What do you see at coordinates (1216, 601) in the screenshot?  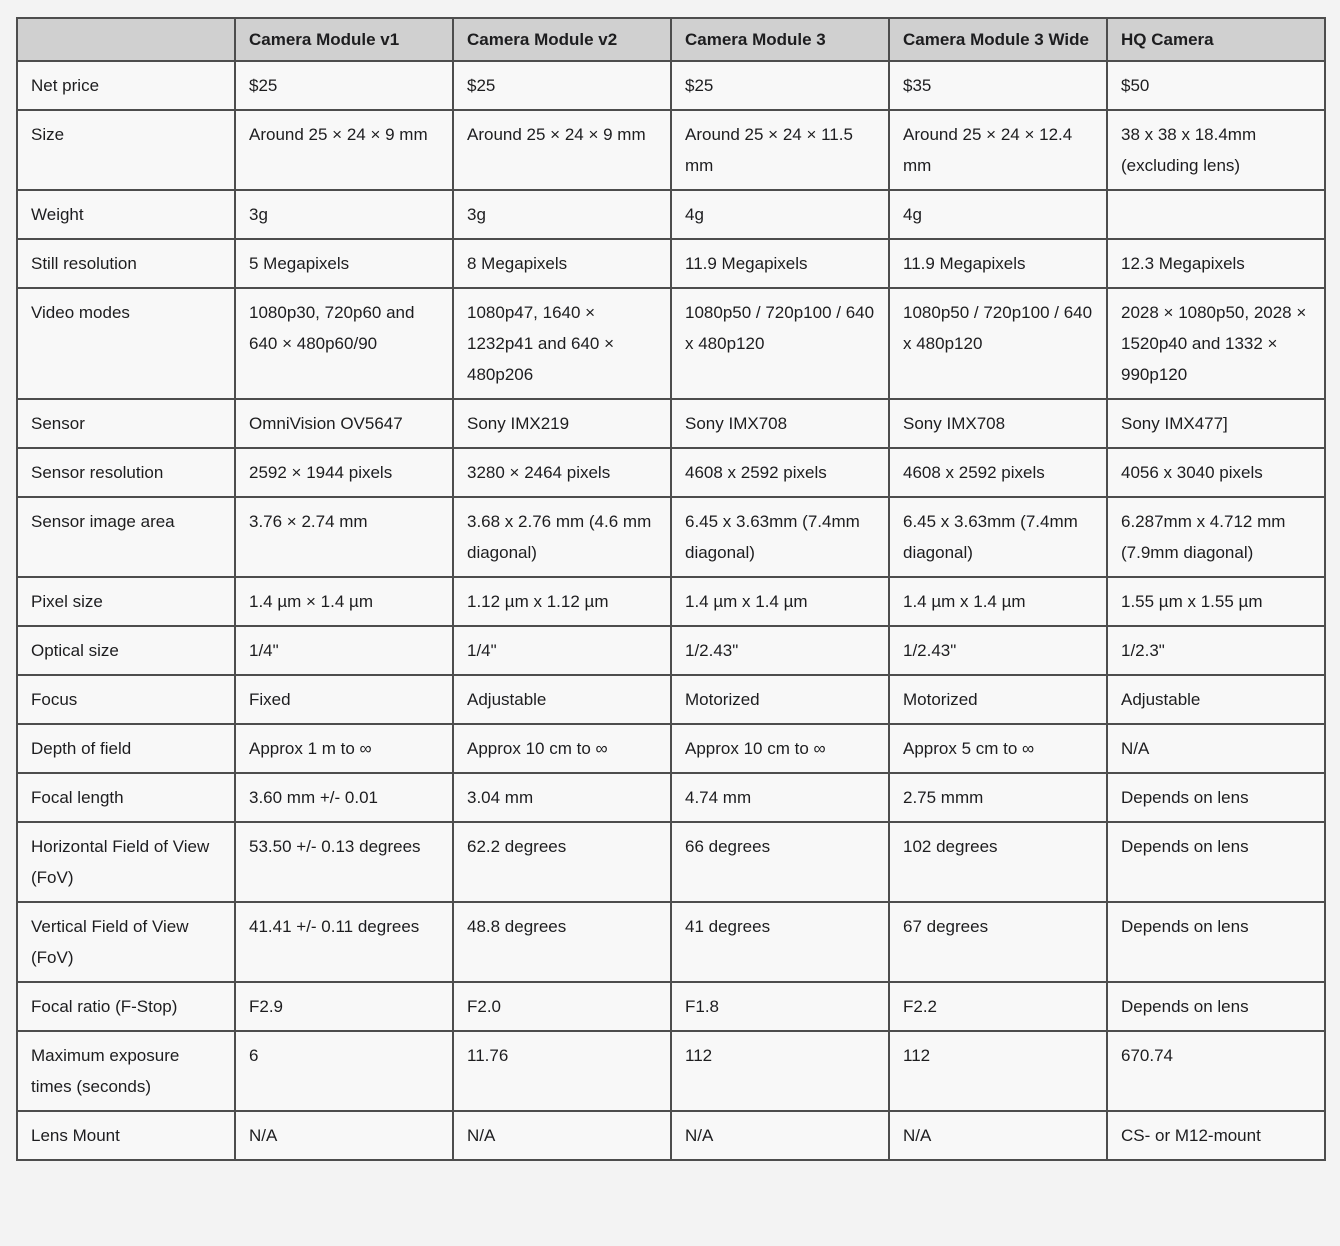 I see `table-cell: 1.55 µm x 1.55 µm` at bounding box center [1216, 601].